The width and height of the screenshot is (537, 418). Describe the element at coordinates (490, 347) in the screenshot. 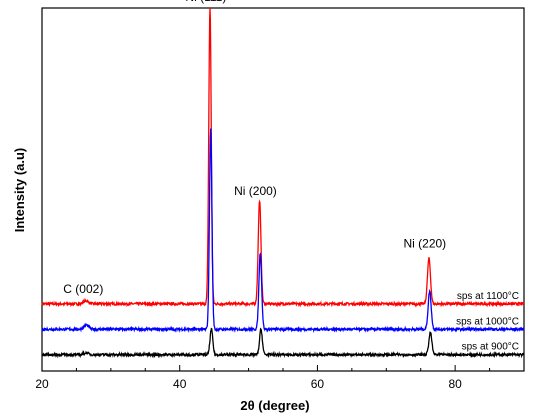

I see `series-label: sps at 900°C` at that location.